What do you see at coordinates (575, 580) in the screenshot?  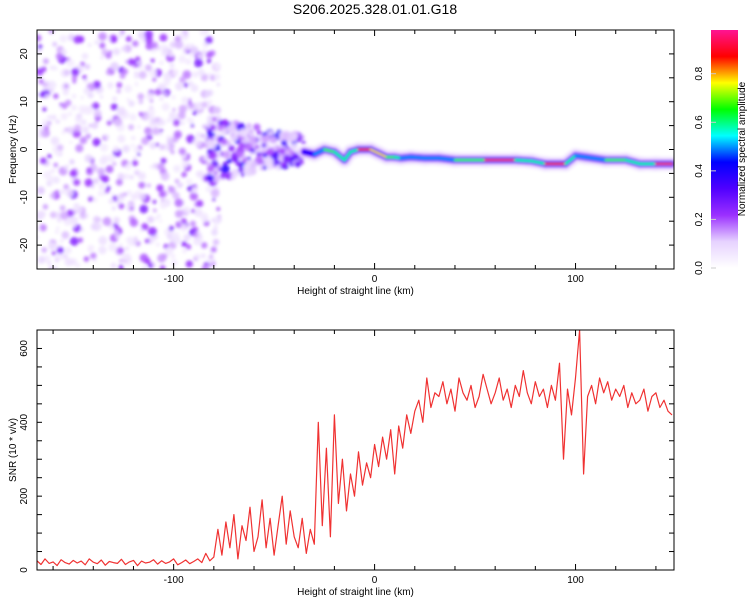 I see `x-tick-label: 100` at bounding box center [575, 580].